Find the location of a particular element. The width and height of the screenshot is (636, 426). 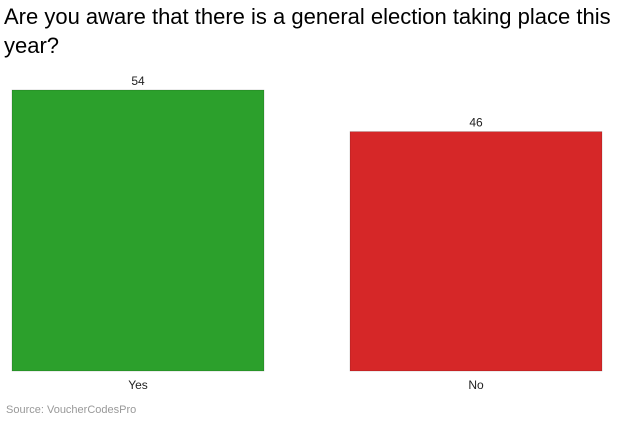

tick-label-yes: Yes is located at coordinates (138, 385).